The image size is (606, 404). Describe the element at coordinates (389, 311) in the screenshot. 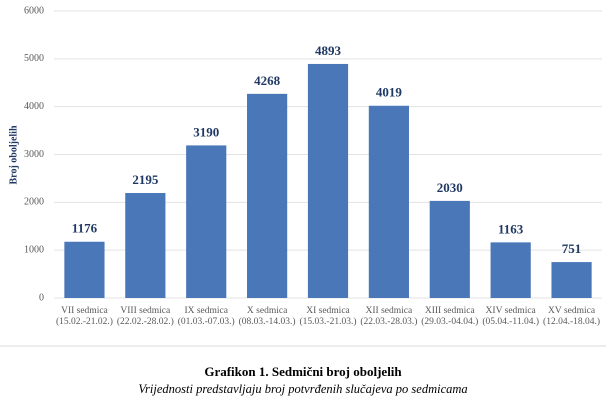

I see `x-tick-label: XII sedmica` at that location.